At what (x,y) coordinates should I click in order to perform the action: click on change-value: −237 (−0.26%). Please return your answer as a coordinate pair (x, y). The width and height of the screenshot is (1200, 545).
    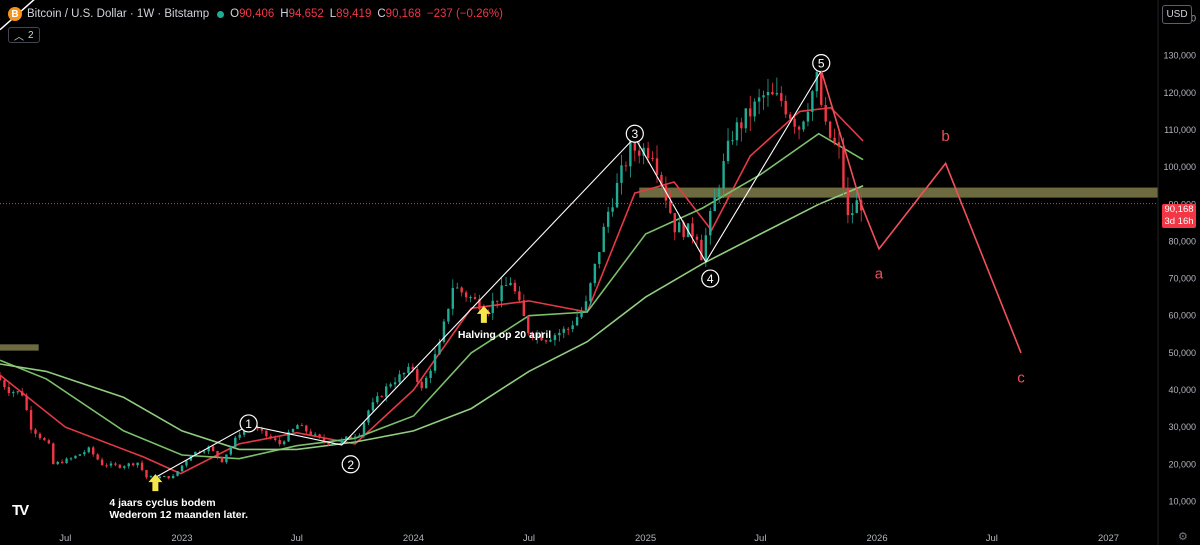
    Looking at the image, I should click on (464, 14).